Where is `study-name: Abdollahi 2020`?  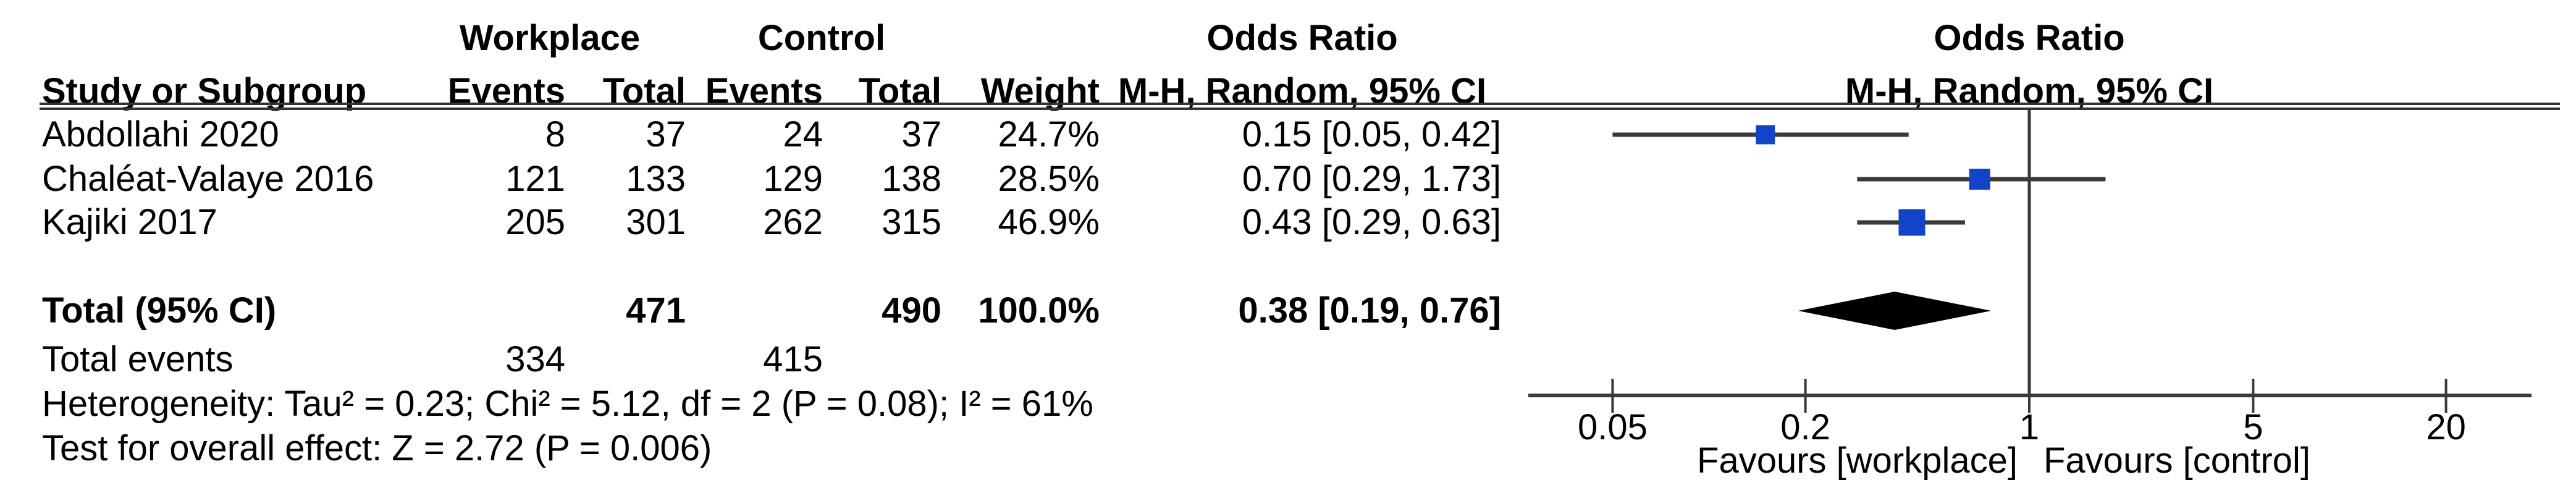
study-name: Abdollahi 2020 is located at coordinates (160, 134).